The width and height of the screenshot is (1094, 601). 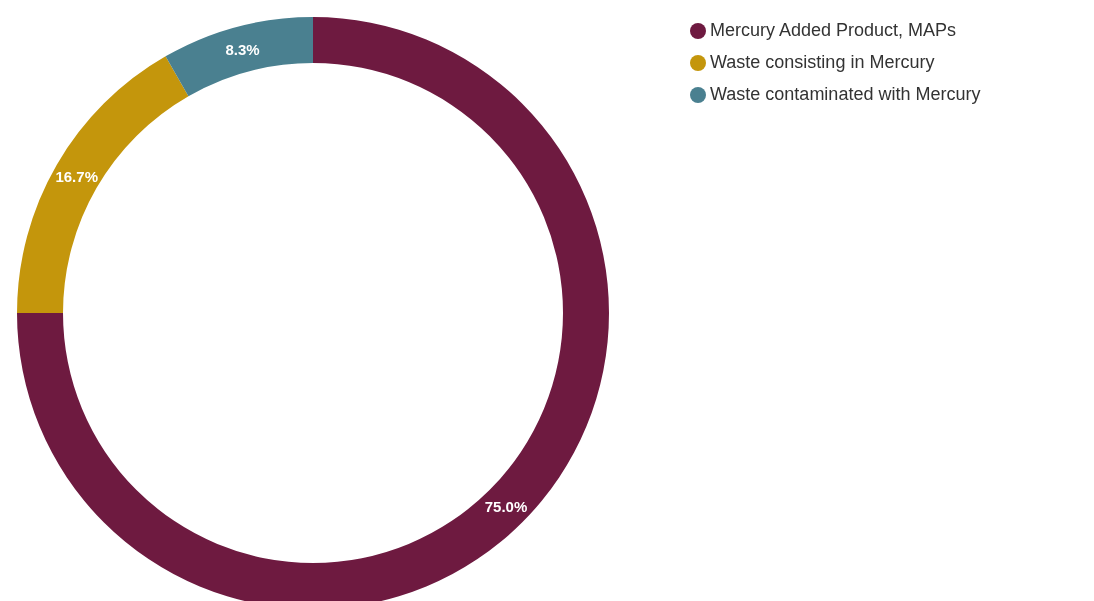 I want to click on legend-label: Waste contaminated with Mercury, so click(x=845, y=94).